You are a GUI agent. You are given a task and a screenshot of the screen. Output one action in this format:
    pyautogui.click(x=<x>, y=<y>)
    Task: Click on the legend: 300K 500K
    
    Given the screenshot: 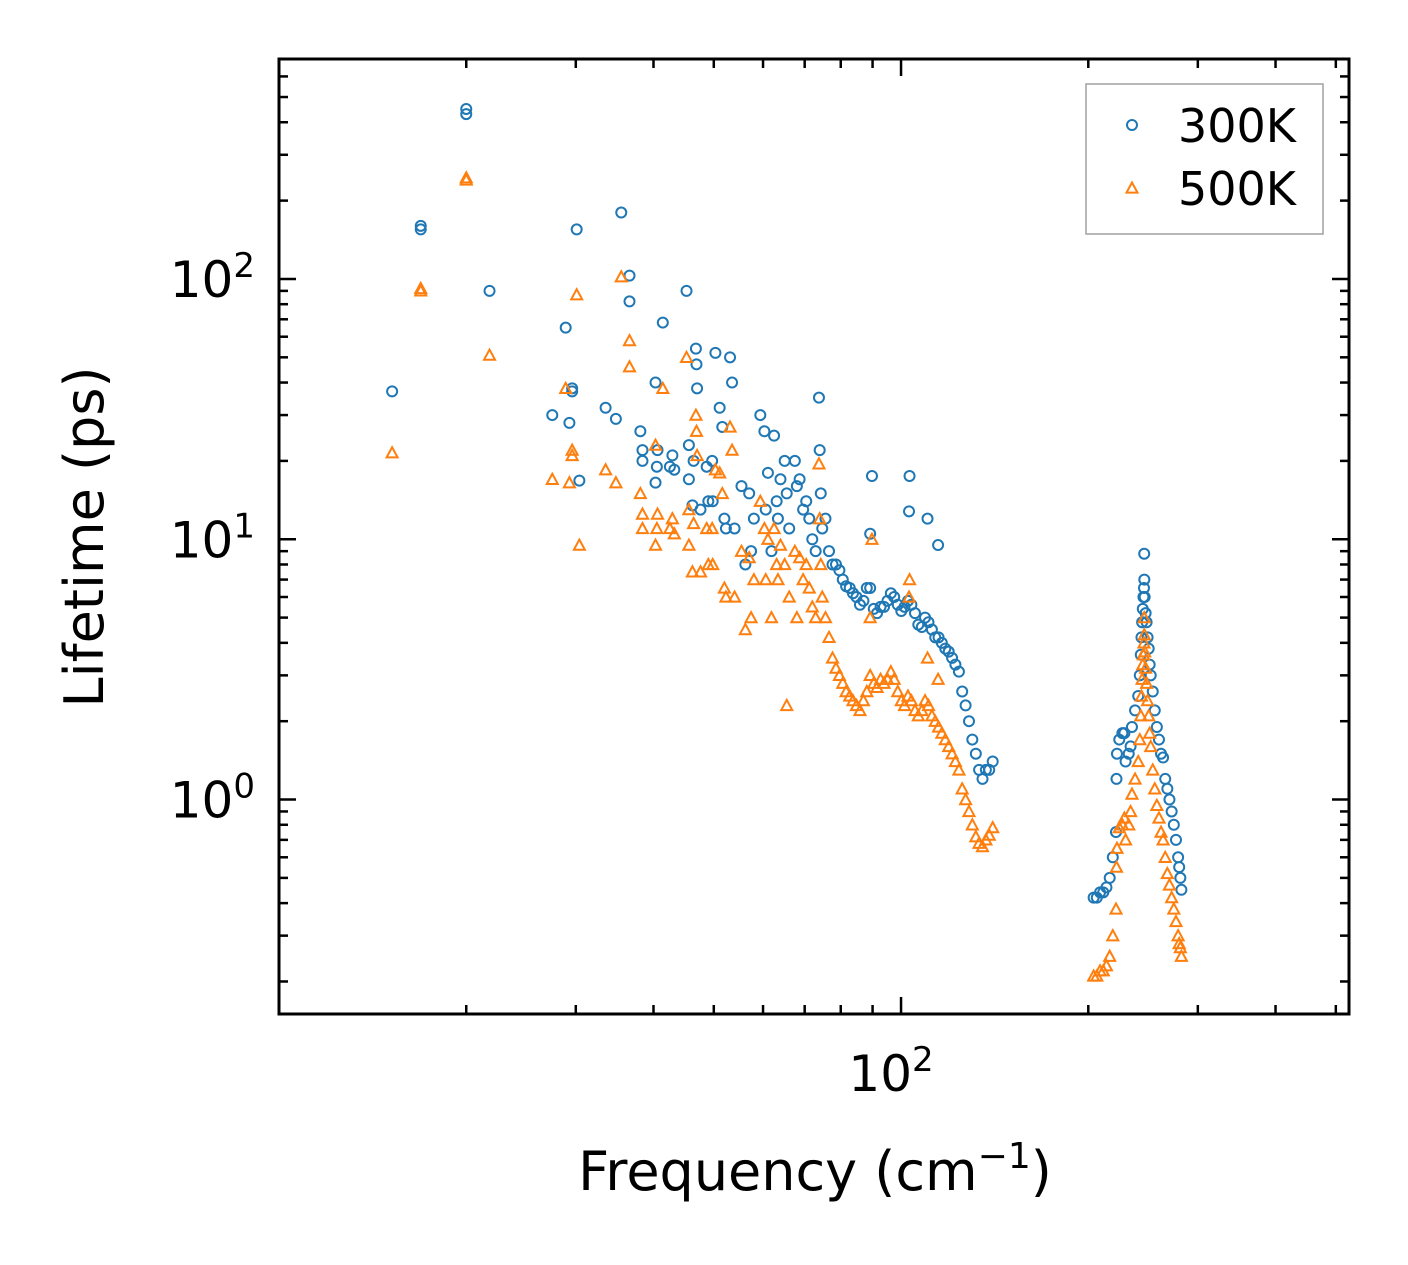 What is the action you would take?
    pyautogui.click(x=1204, y=159)
    